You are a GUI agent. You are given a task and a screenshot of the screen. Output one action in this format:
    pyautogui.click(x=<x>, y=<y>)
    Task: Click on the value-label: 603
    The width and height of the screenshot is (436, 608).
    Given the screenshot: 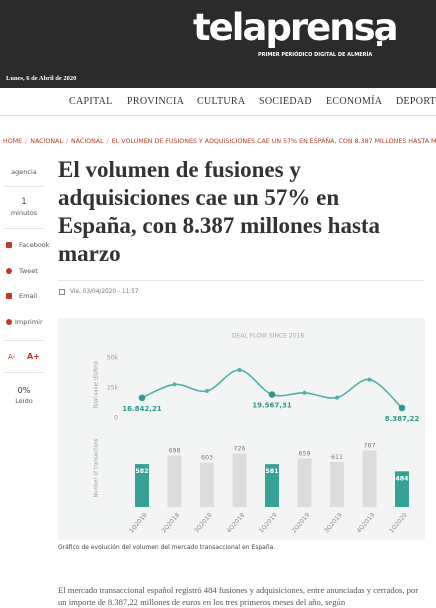 What is the action you would take?
    pyautogui.click(x=207, y=458)
    